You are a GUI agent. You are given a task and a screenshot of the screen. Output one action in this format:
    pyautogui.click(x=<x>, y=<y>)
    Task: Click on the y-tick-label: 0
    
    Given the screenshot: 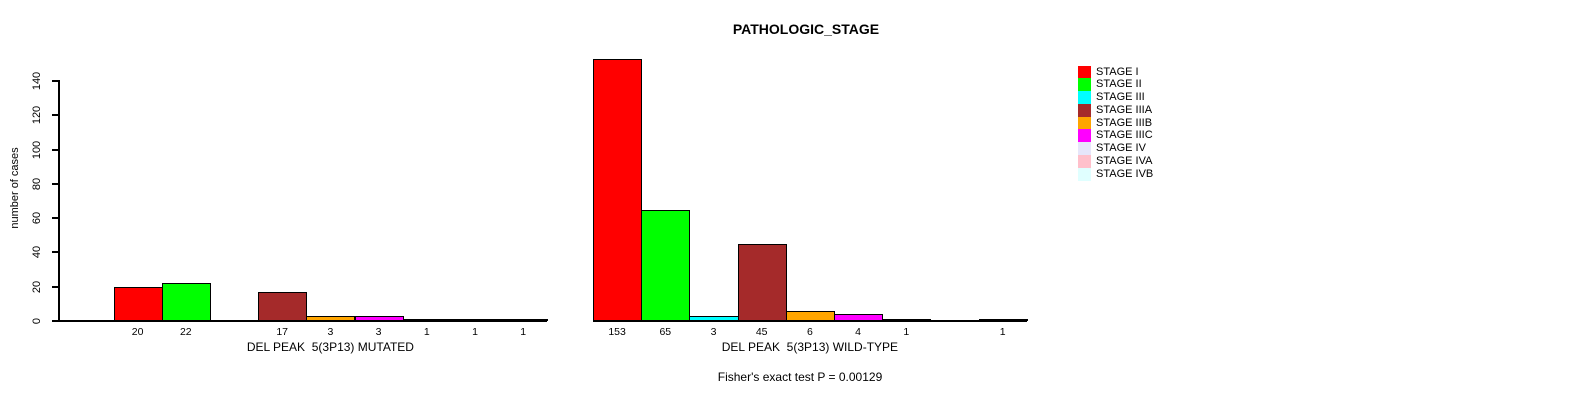 What is the action you would take?
    pyautogui.click(x=37, y=321)
    